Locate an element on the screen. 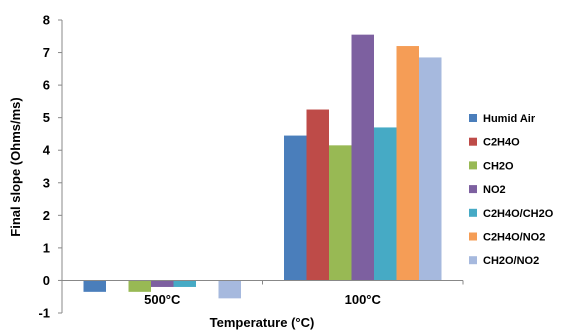 This screenshot has height=331, width=576. y-tick-label: 1 is located at coordinates (46, 247).